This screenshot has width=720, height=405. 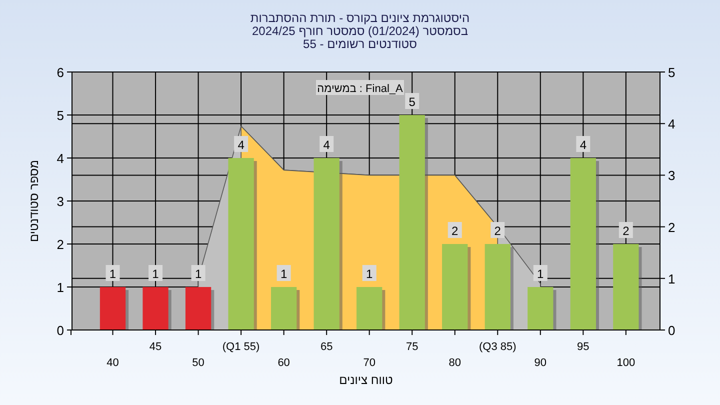 What do you see at coordinates (198, 363) in the screenshot?
I see `x-tick-label: 50` at bounding box center [198, 363].